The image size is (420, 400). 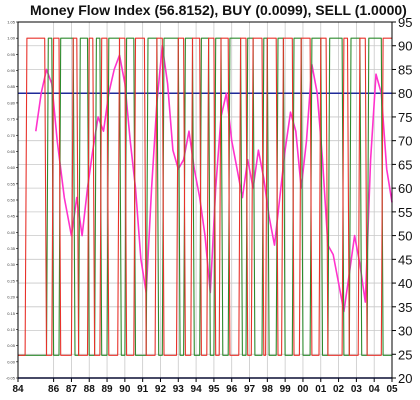 What do you see at coordinates (268, 389) in the screenshot?
I see `x-tick-label: 98` at bounding box center [268, 389].